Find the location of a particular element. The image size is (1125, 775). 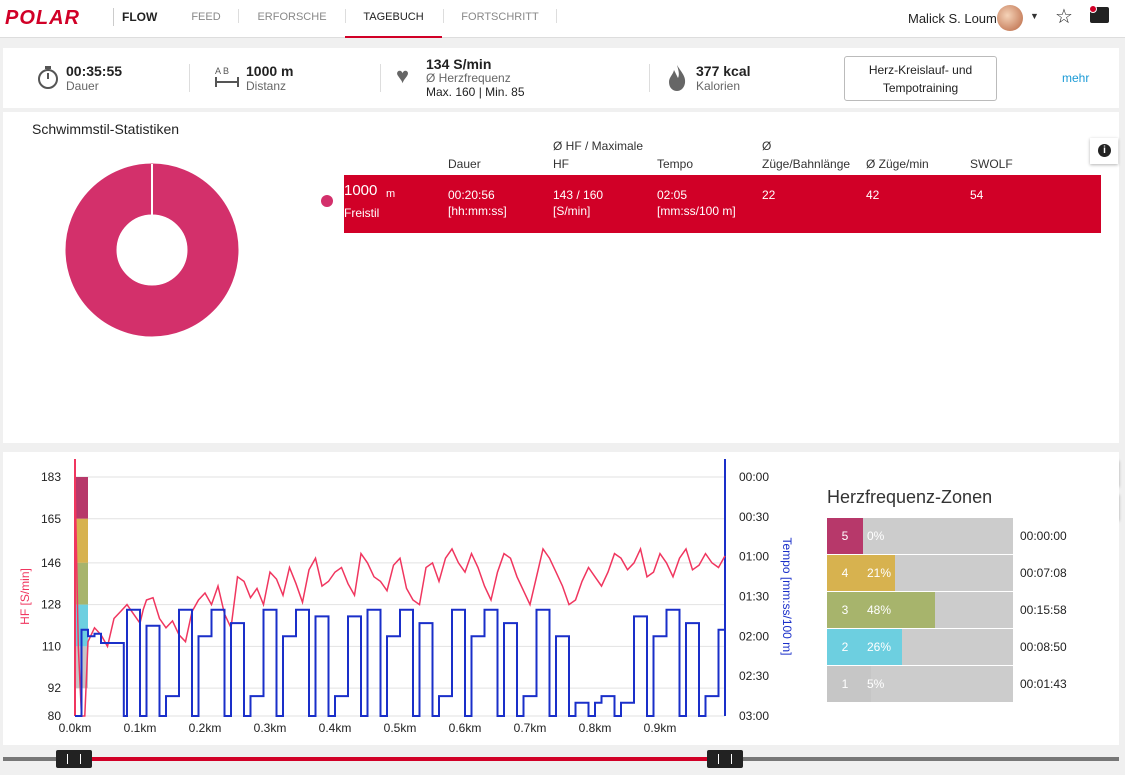

more-link: mehr is located at coordinates (1076, 78).